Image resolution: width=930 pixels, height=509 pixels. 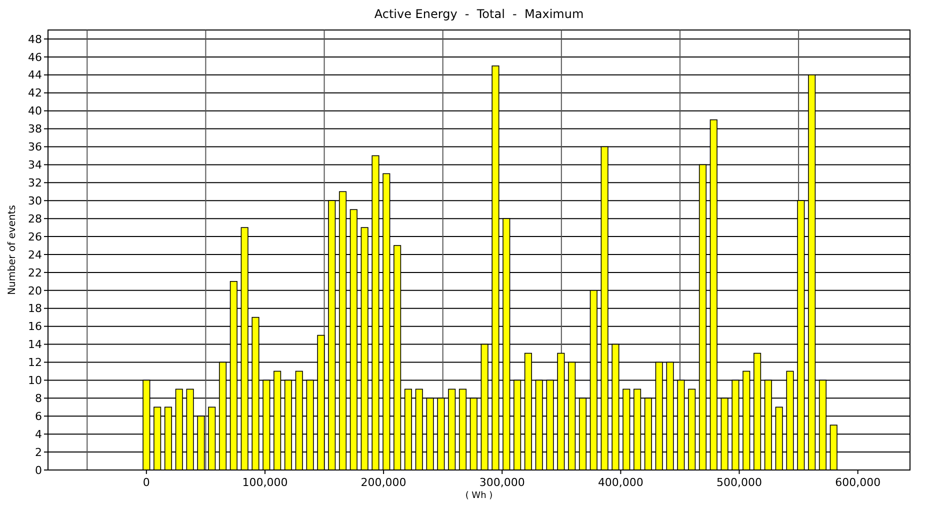 What do you see at coordinates (35, 165) in the screenshot?
I see `y-tick-label: 34` at bounding box center [35, 165].